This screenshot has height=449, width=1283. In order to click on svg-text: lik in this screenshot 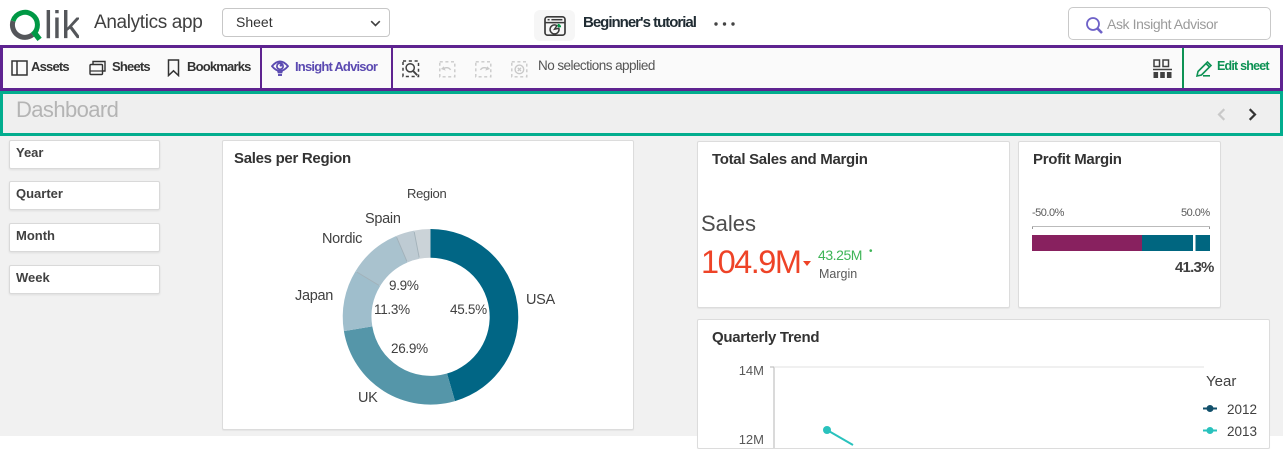, I will do `click(61, 25)`.